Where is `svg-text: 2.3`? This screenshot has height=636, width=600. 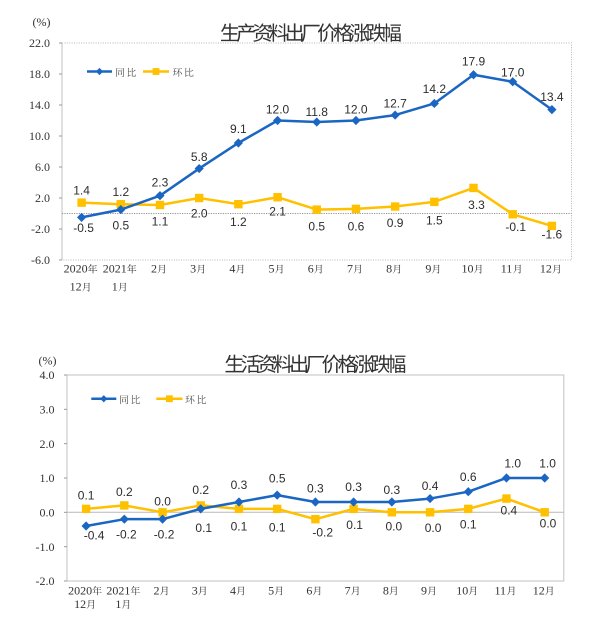
svg-text: 2.3 is located at coordinates (160, 183).